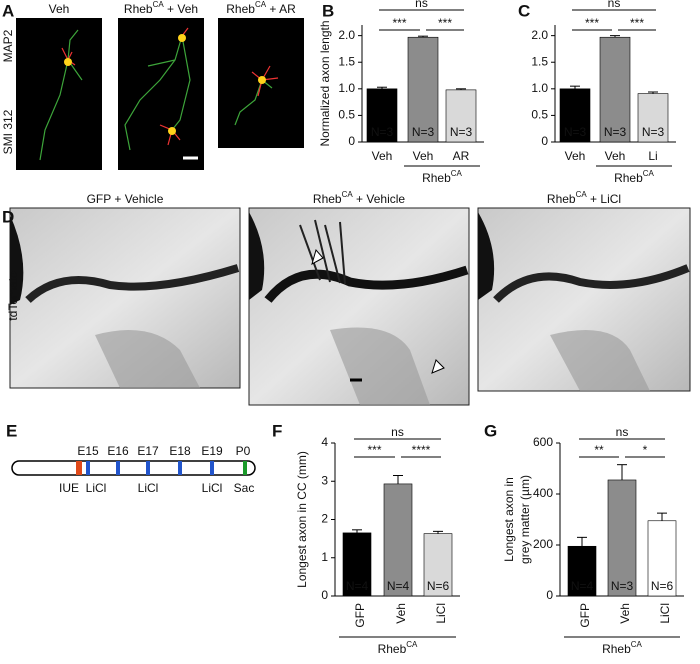 This screenshot has width=700, height=664. I want to click on panel-label: D, so click(8, 216).